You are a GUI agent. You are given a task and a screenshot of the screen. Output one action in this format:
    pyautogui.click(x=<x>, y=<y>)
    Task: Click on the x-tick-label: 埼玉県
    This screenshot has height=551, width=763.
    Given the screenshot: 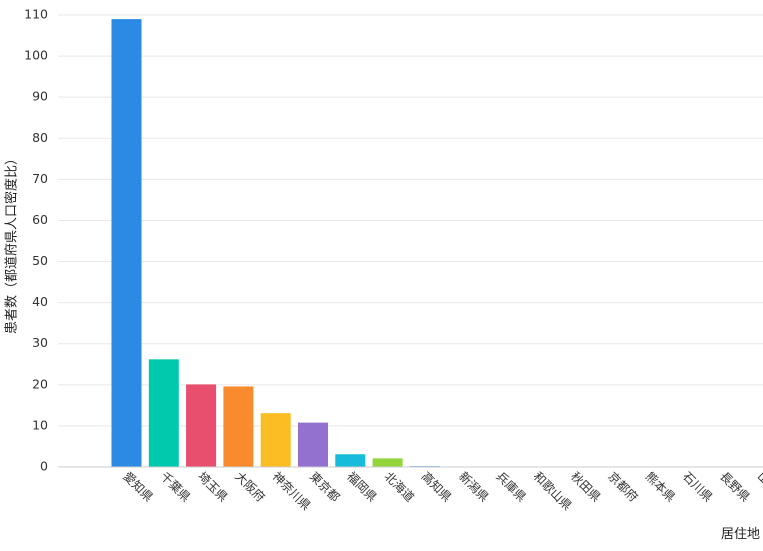 What is the action you would take?
    pyautogui.click(x=212, y=486)
    